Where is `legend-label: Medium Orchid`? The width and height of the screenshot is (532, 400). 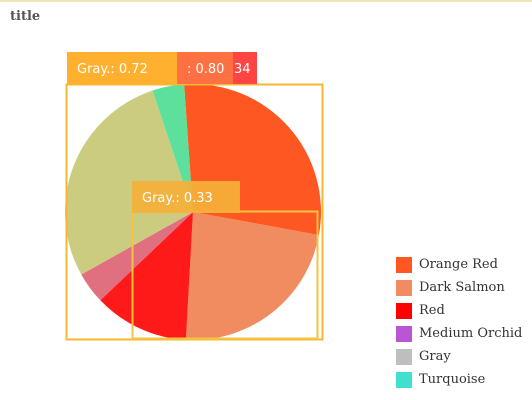 legend-label: Medium Orchid is located at coordinates (471, 333).